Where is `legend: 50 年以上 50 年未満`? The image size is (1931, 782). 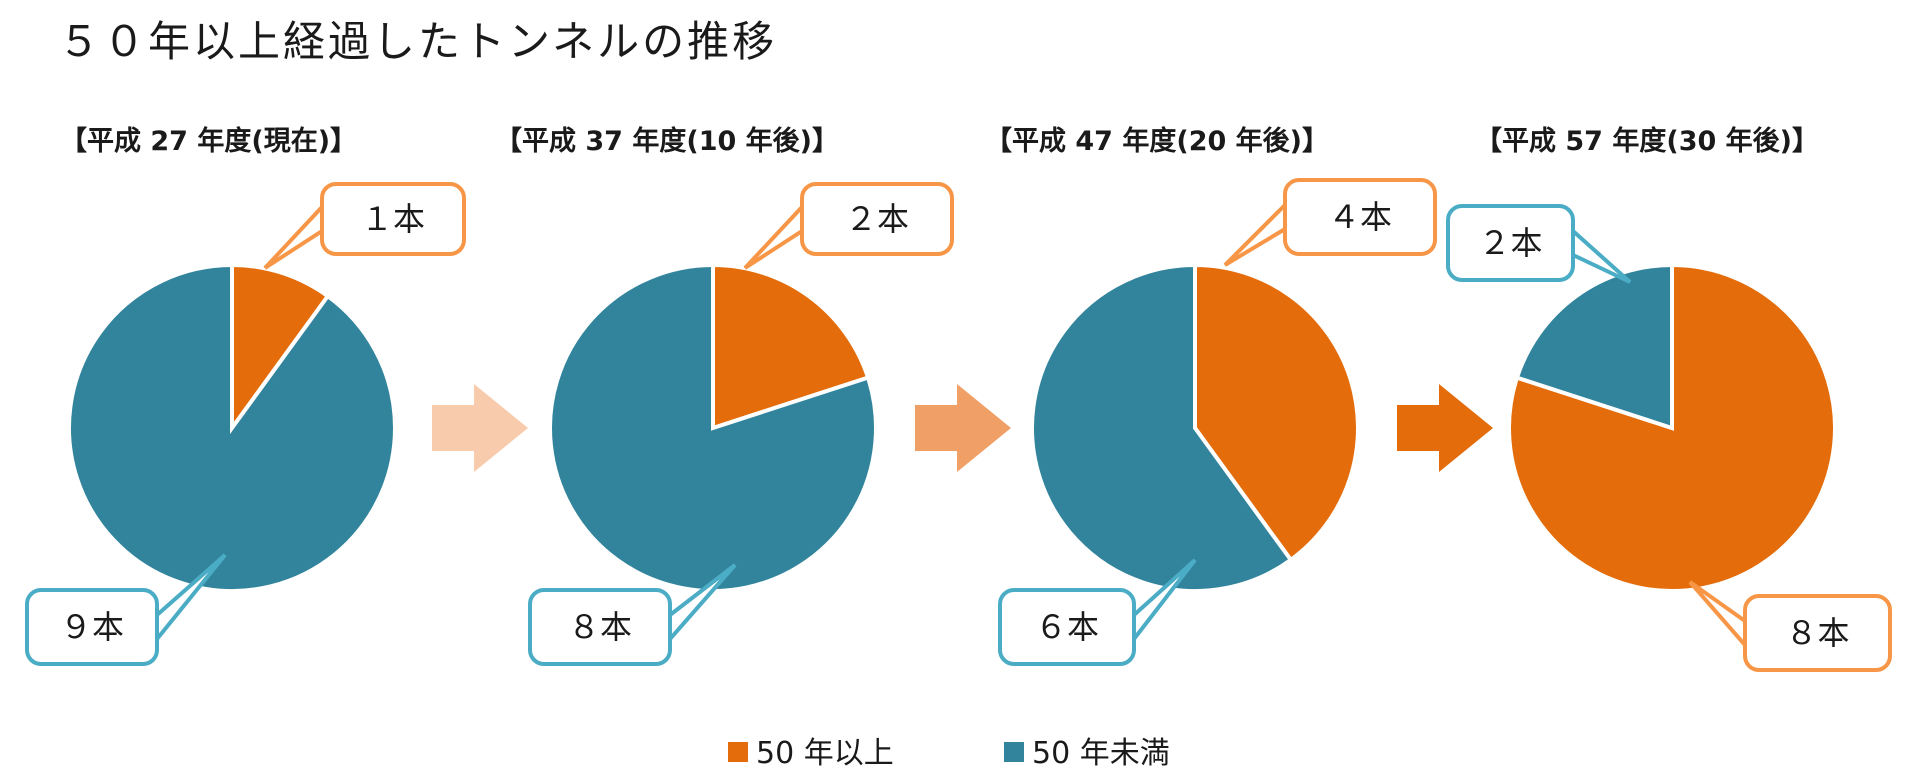
legend: 50 年以上 50 年未満 is located at coordinates (949, 753).